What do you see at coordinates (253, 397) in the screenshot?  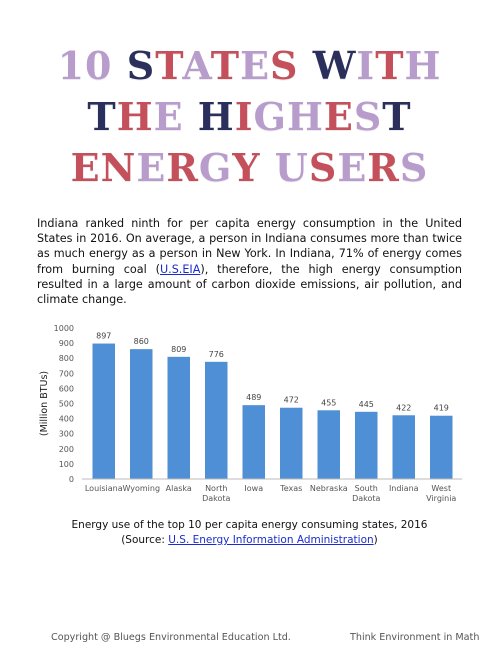 I see `data-label: 489` at bounding box center [253, 397].